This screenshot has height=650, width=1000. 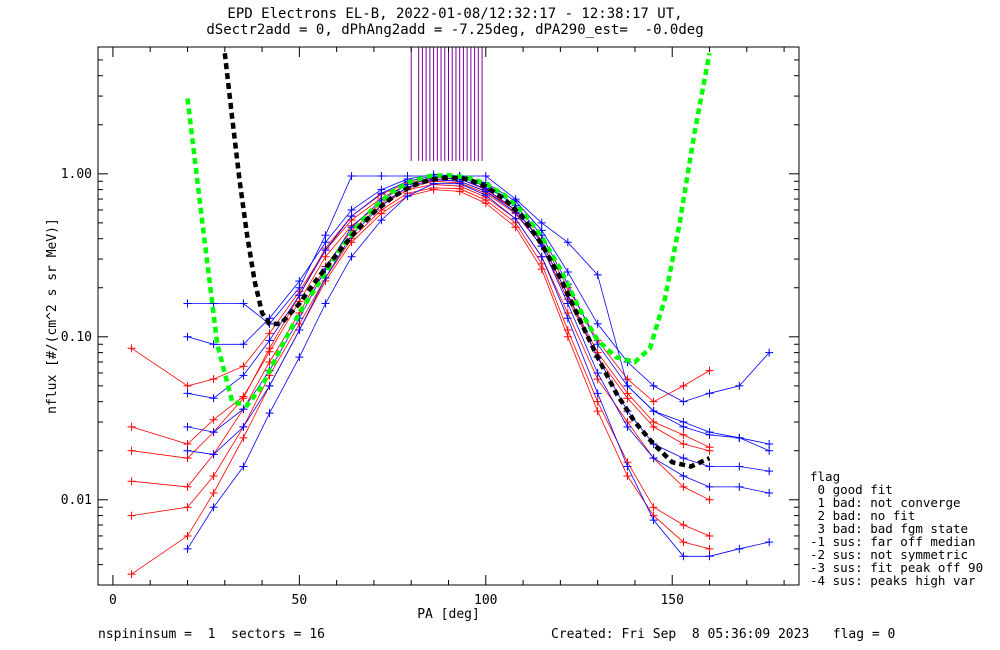 What do you see at coordinates (885, 502) in the screenshot?
I see `legend-entry-not-converge: 1 bad: not converge` at bounding box center [885, 502].